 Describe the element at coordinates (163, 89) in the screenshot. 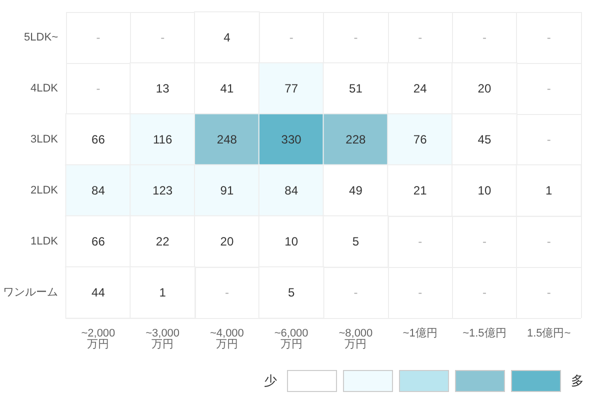

I see `data-label: 13` at that location.